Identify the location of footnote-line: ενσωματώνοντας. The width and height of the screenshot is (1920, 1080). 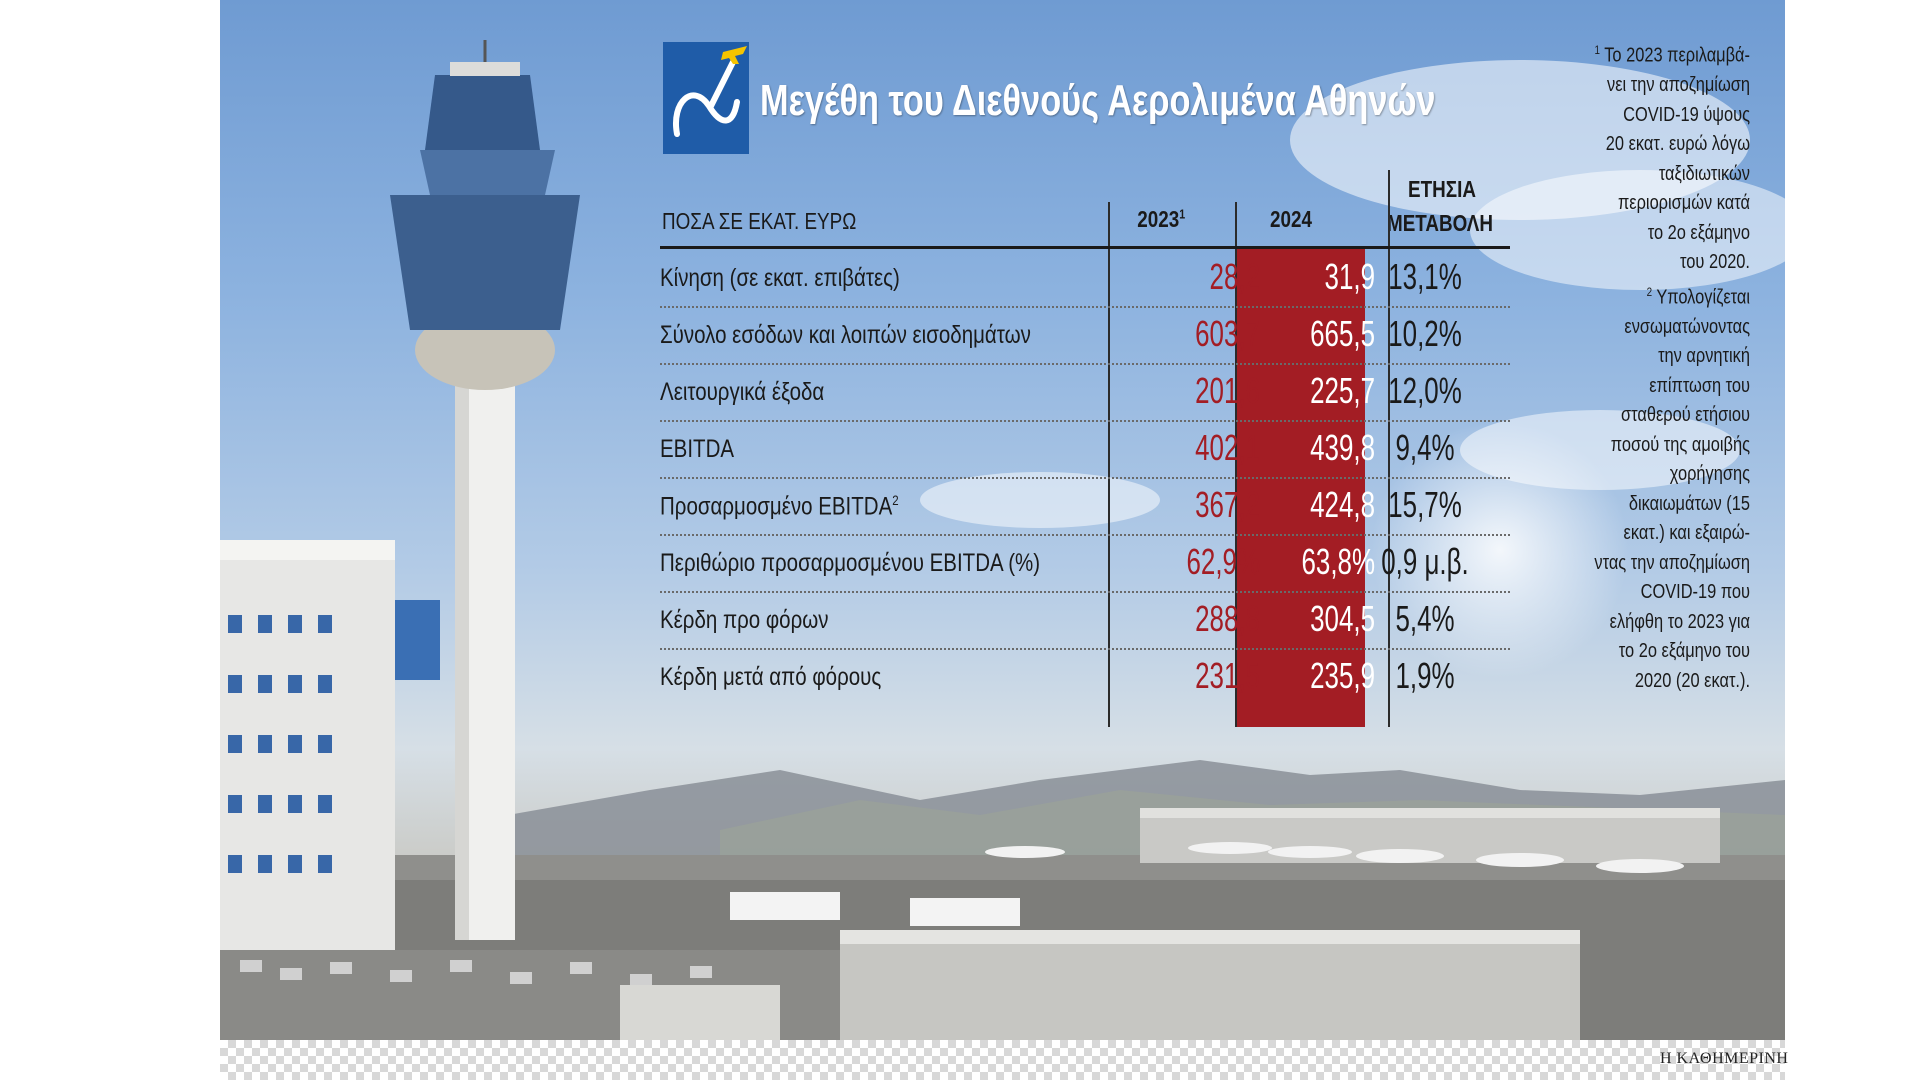
(1669, 328).